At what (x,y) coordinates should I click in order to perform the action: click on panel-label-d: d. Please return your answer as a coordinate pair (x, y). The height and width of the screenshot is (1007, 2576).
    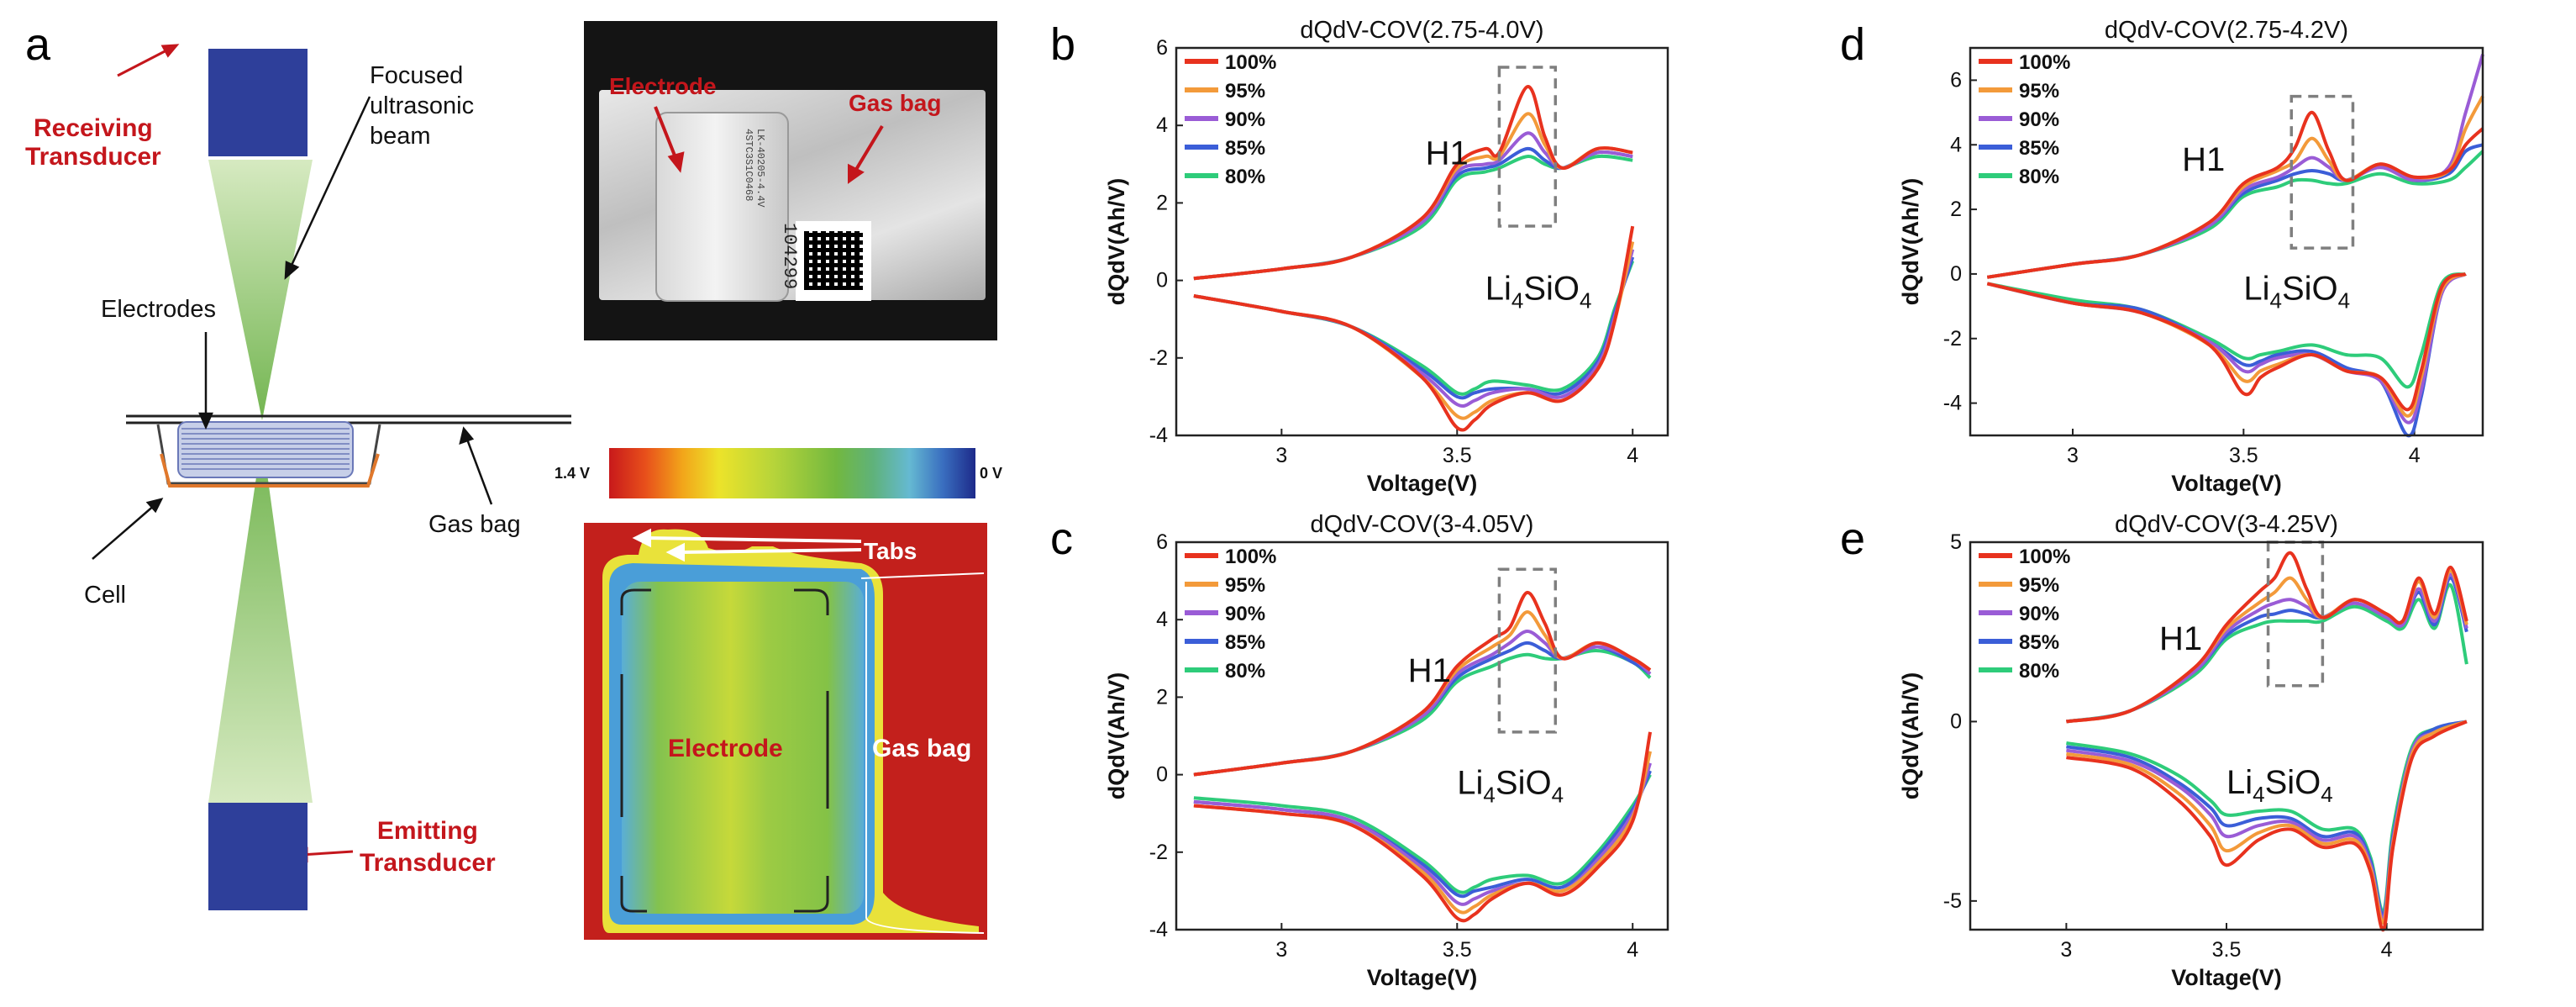
    Looking at the image, I should click on (1853, 44).